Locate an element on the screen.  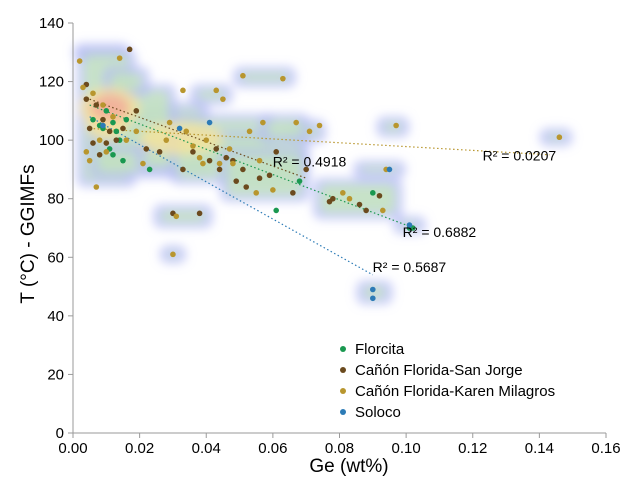
x-tick-label: 0.16 is located at coordinates (605, 448).